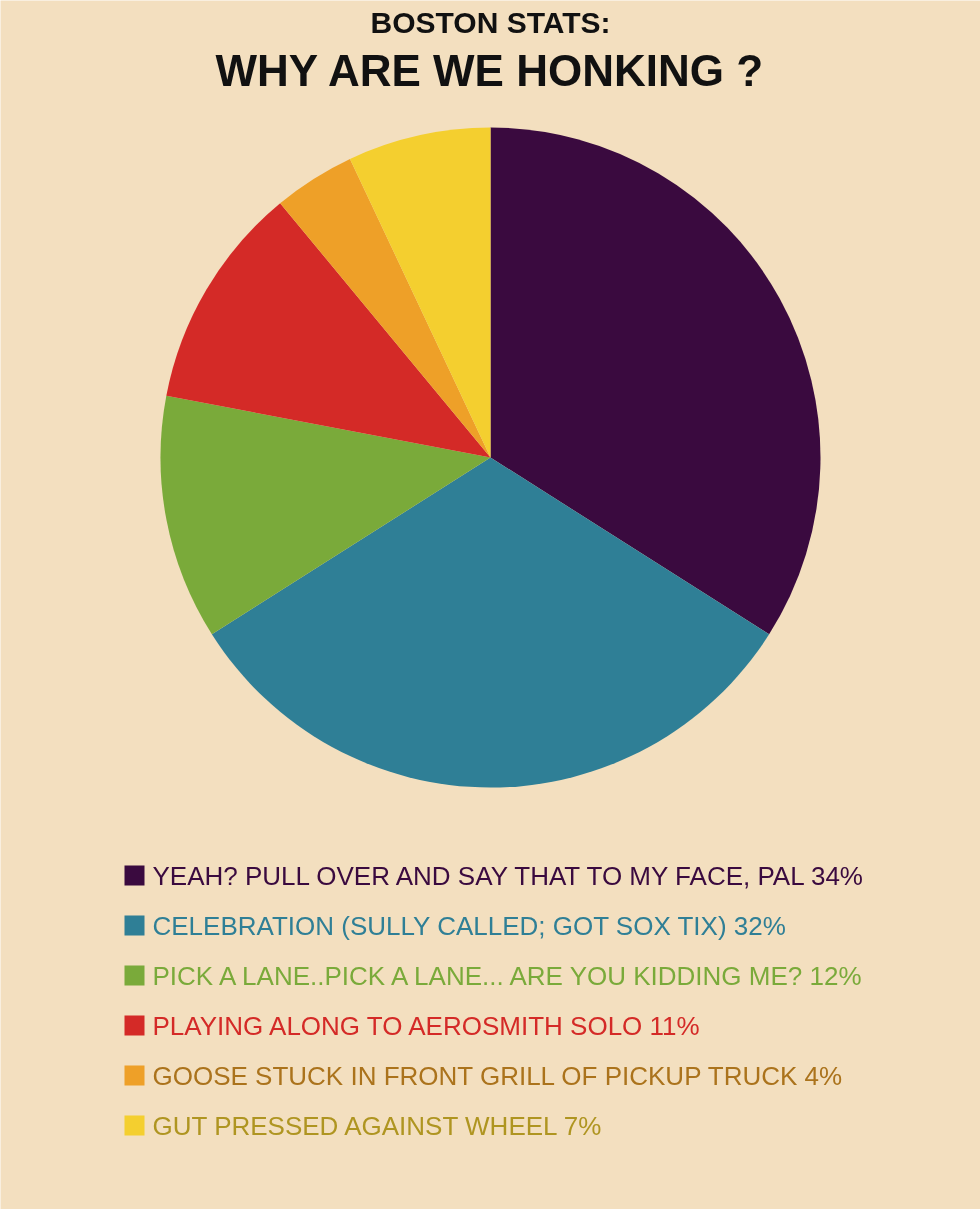  Describe the element at coordinates (507, 875) in the screenshot. I see `legend-label: YEAH? PULL OVER AND SAY THAT TO MY FACE, PAL 34%` at that location.